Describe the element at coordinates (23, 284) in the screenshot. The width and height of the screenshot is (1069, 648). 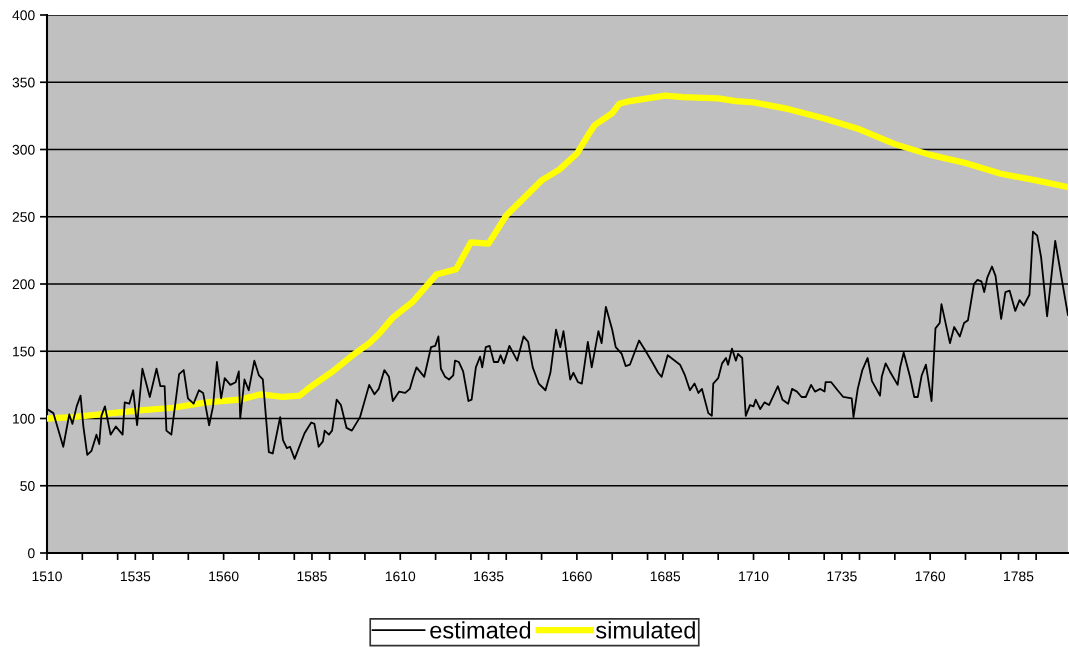
I see `y-tick-label: 200` at that location.